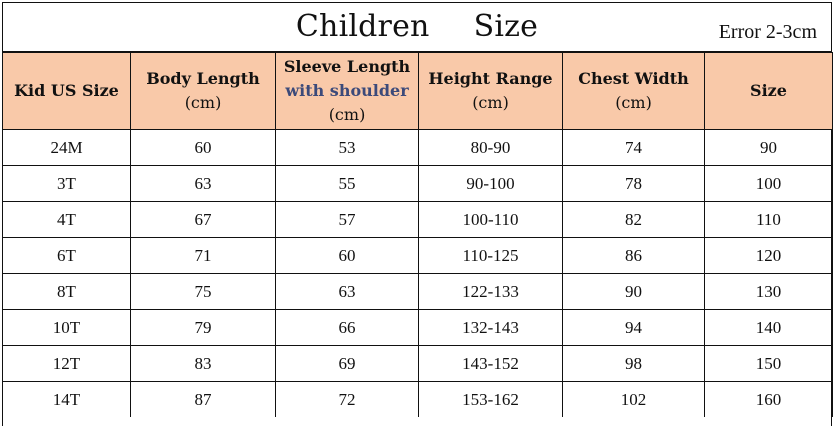 The height and width of the screenshot is (426, 835). I want to click on cell-height-range: 143-152, so click(490, 363).